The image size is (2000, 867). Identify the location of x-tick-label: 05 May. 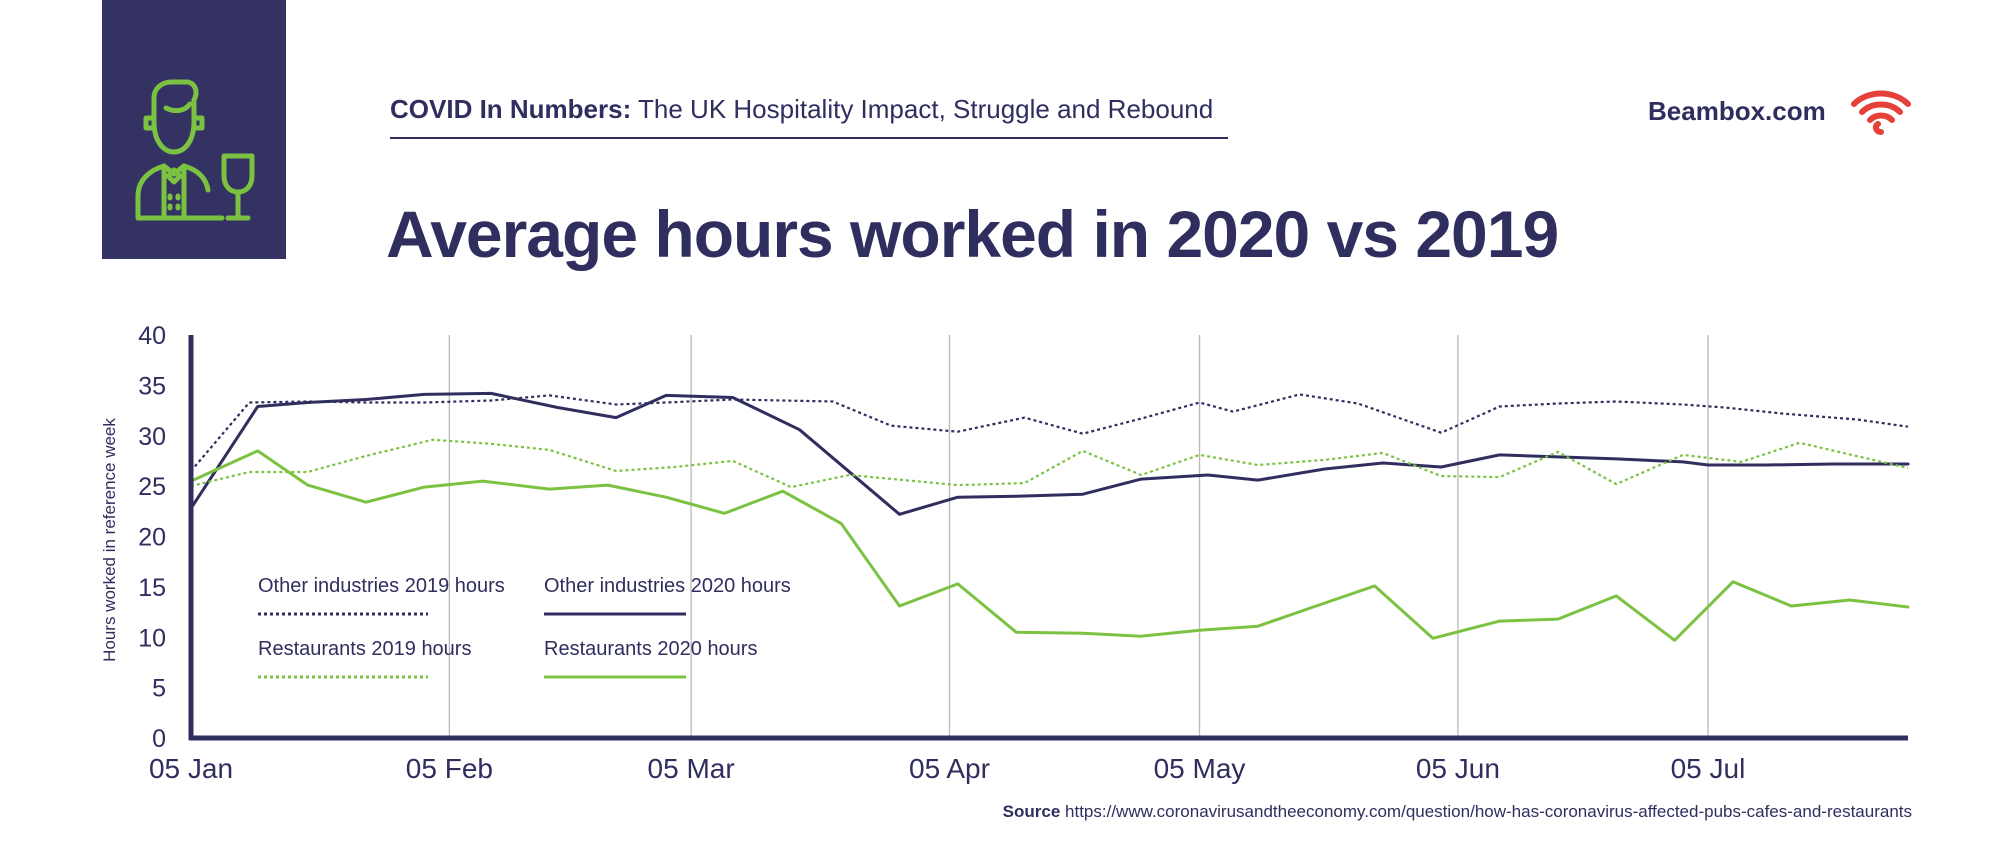
(1200, 768).